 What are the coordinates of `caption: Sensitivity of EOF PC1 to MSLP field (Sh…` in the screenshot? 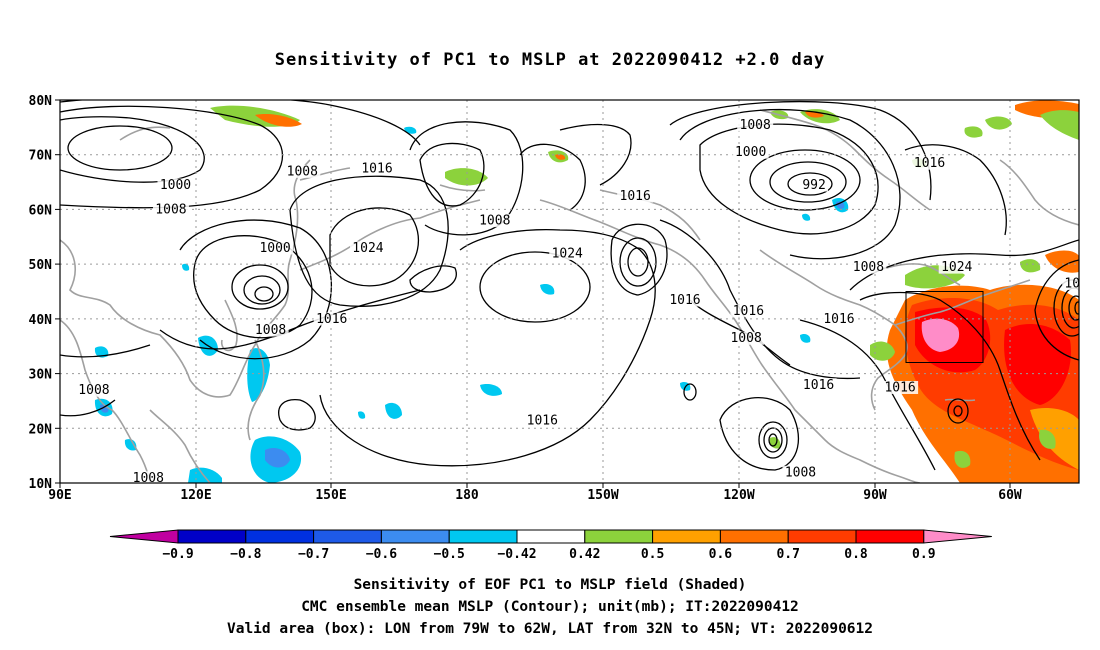 It's located at (550, 607).